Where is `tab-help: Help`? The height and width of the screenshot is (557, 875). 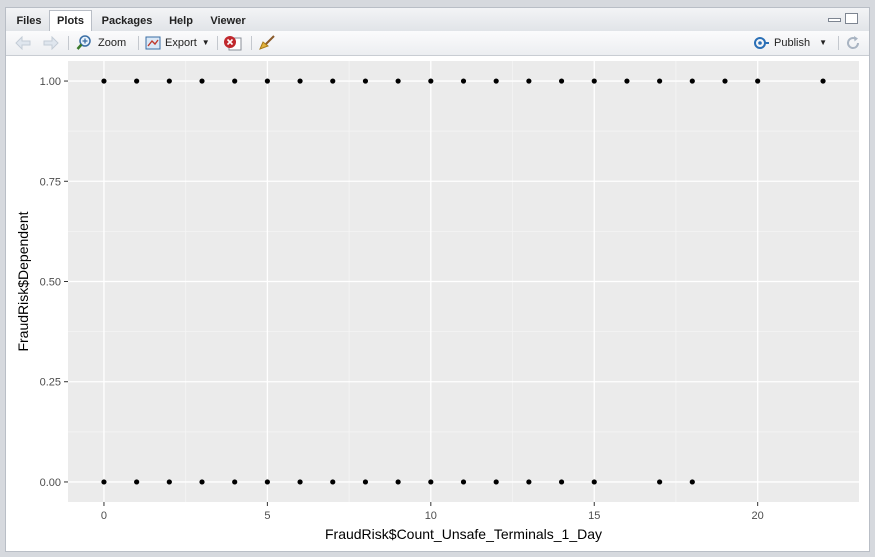 tab-help: Help is located at coordinates (181, 21).